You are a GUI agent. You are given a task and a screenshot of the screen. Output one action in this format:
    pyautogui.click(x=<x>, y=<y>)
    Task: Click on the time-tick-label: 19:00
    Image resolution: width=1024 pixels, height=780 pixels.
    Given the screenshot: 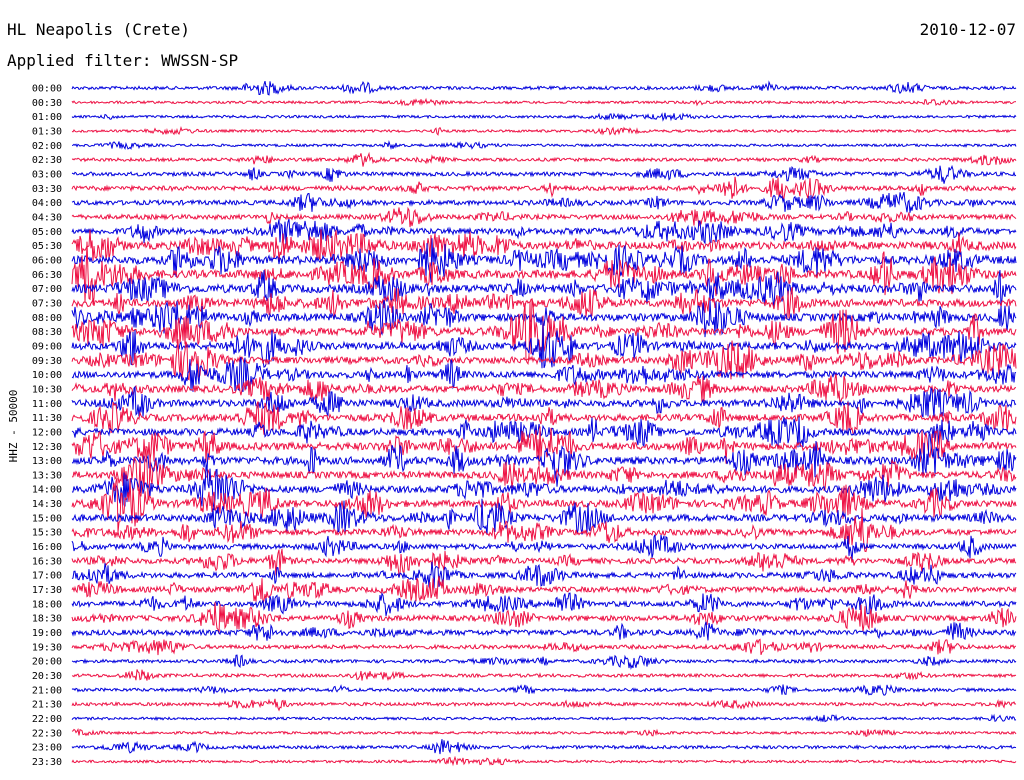 What is the action you would take?
    pyautogui.click(x=47, y=633)
    